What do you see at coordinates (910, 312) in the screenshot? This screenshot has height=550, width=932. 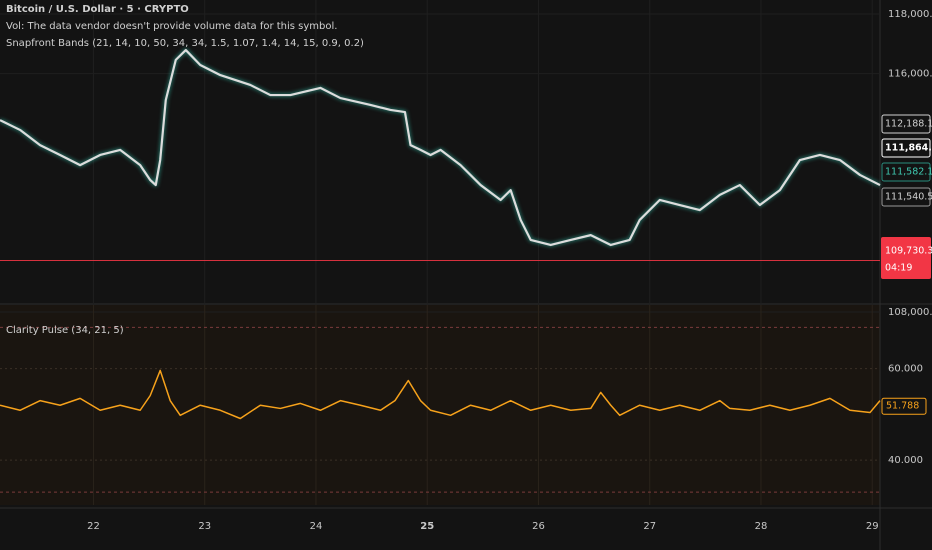 I see `y-tick-label: 108,000.00` at bounding box center [910, 312].